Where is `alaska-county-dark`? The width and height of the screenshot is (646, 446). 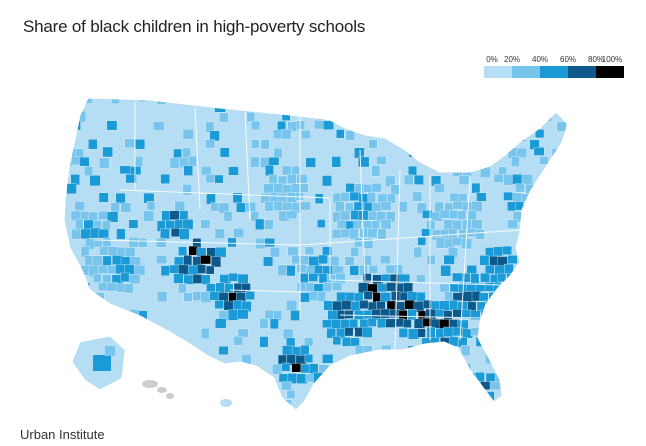 alaska-county-dark is located at coordinates (102, 363).